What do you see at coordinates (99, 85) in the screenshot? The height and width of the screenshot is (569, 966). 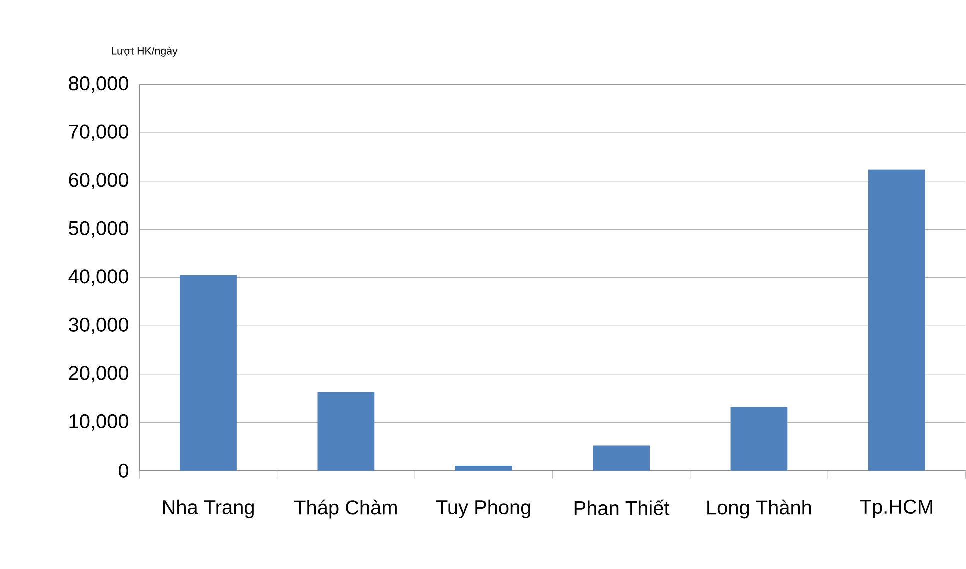 I see `y-tick-label: 80,000` at bounding box center [99, 85].